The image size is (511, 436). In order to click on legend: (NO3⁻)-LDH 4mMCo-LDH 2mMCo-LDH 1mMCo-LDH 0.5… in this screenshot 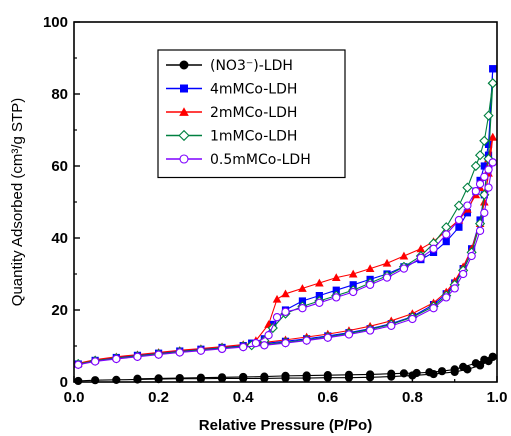, I will do `click(251, 114)`.